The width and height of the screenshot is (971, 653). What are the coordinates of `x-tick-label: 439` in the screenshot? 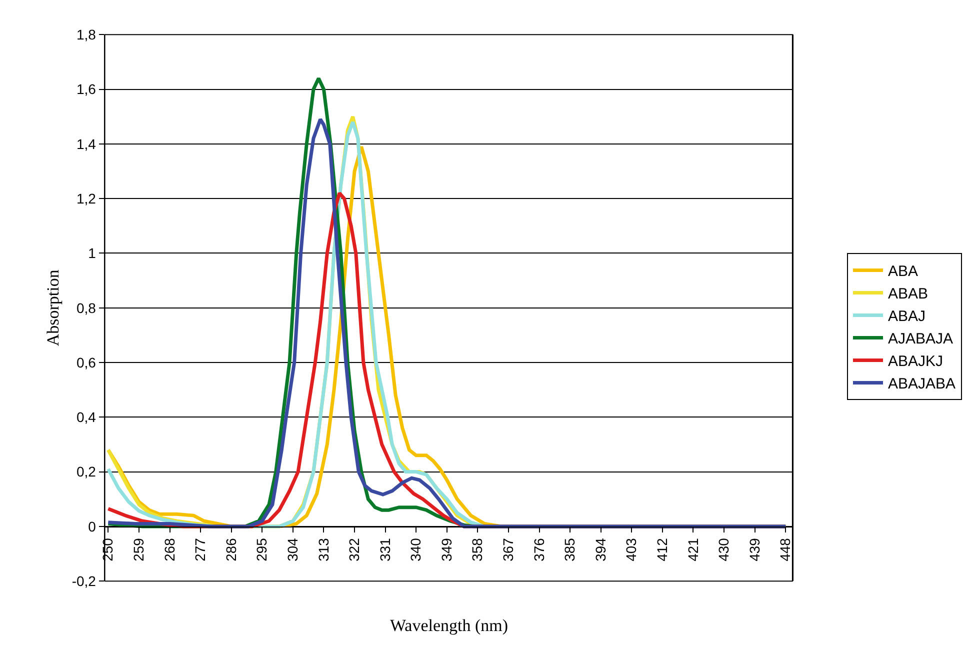 It's located at (754, 550).